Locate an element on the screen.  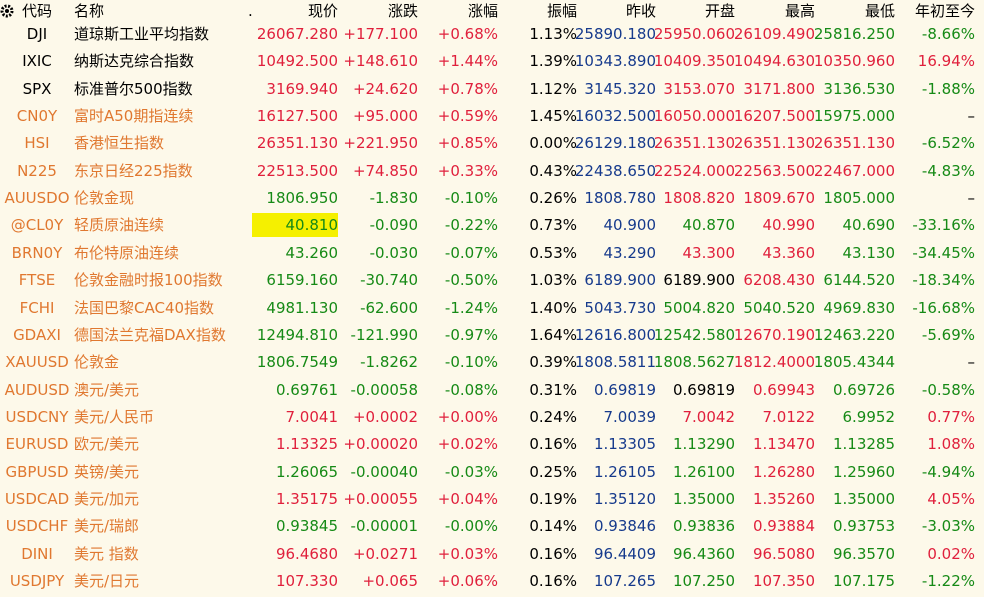
table-cell: 10350.960 is located at coordinates (854, 61).